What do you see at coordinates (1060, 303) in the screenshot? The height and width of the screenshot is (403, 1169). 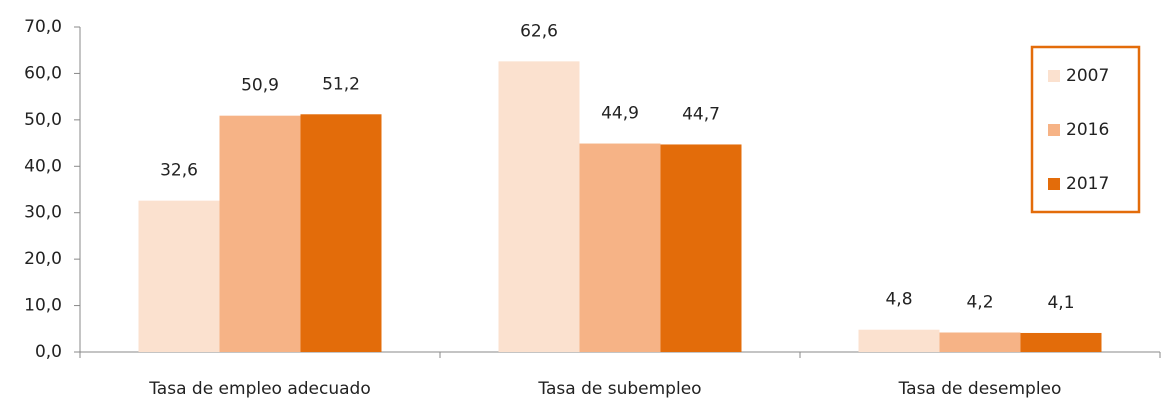 I see `value-label: 4,1` at bounding box center [1060, 303].